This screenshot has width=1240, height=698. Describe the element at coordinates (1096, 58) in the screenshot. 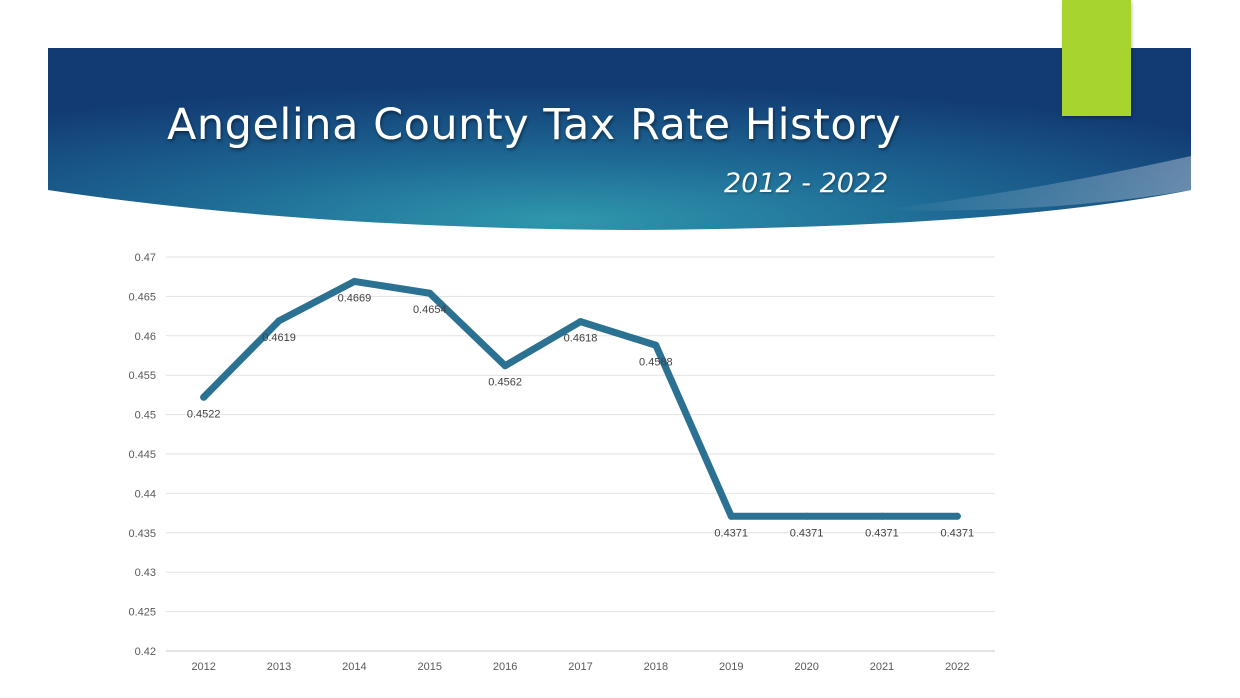

I see `accent-rectangle` at that location.